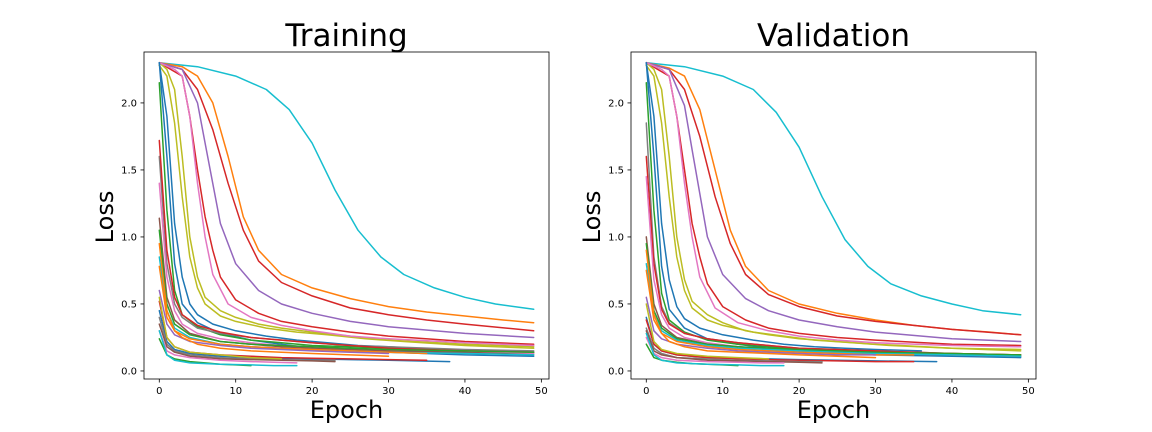 Image resolution: width=1152 pixels, height=432 pixels. What do you see at coordinates (616, 371) in the screenshot?
I see `validation-y-tick-label: 0.0` at bounding box center [616, 371].